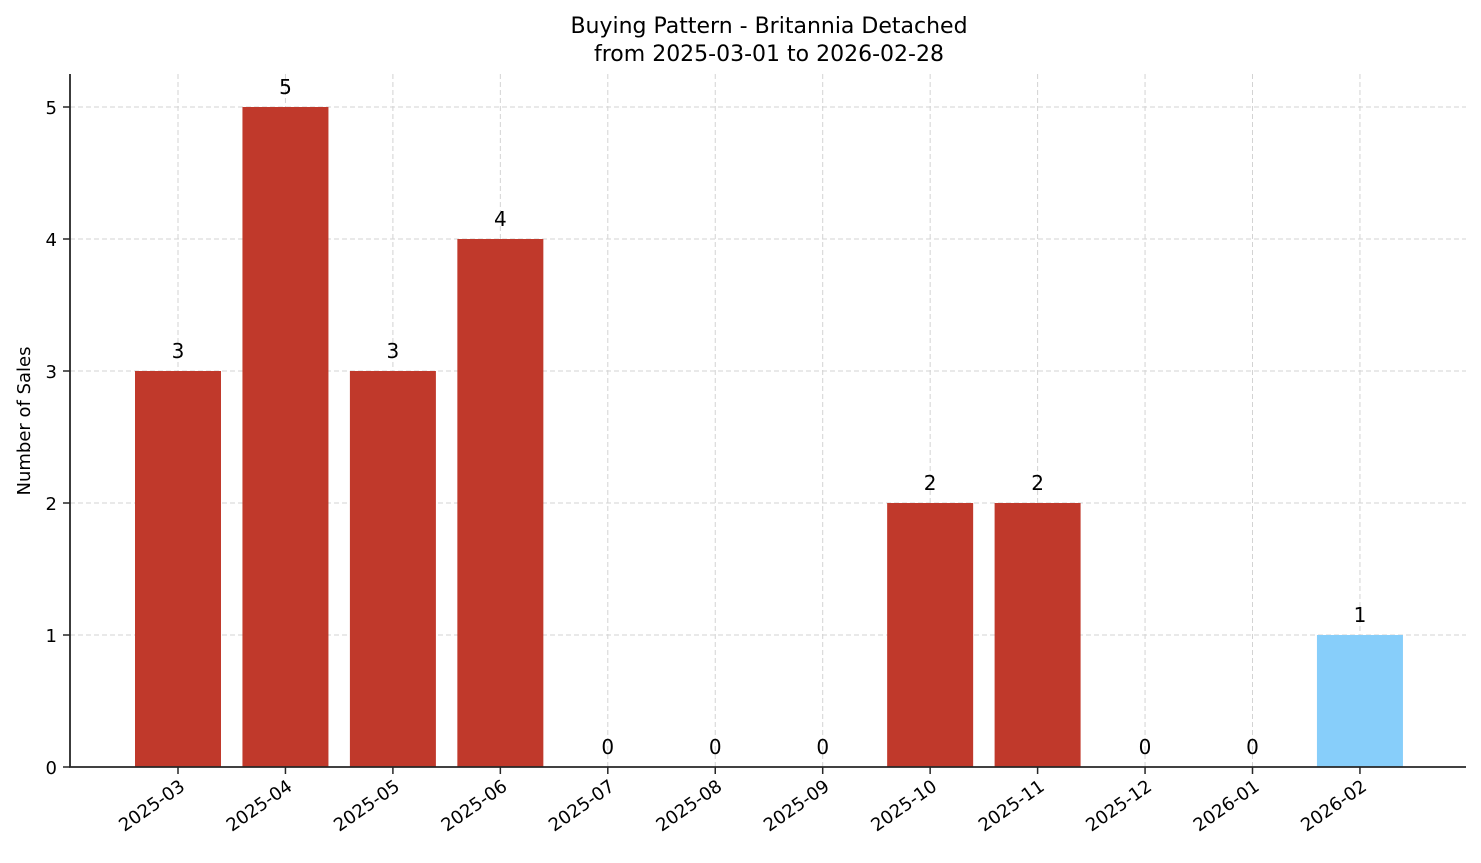 Image resolution: width=1481 pixels, height=863 pixels. What do you see at coordinates (51, 768) in the screenshot?
I see `y-tick-label: 0` at bounding box center [51, 768].